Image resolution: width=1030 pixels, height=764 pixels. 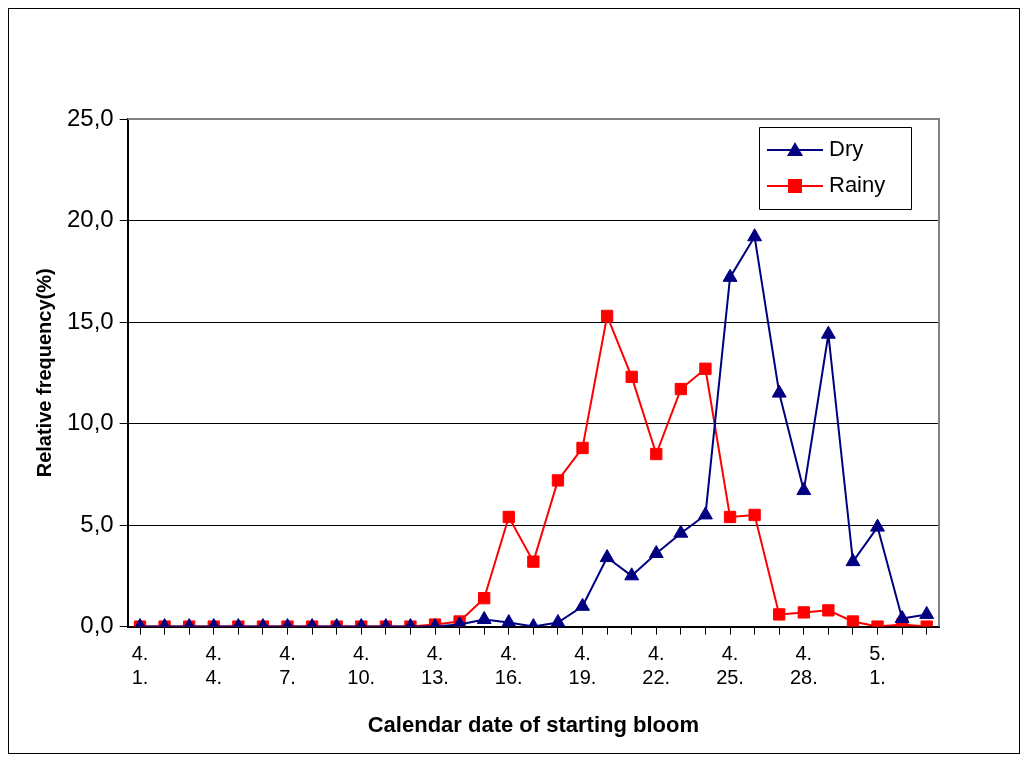 What do you see at coordinates (287, 665) in the screenshot?
I see `x-tick-label: 4. 7.` at bounding box center [287, 665].